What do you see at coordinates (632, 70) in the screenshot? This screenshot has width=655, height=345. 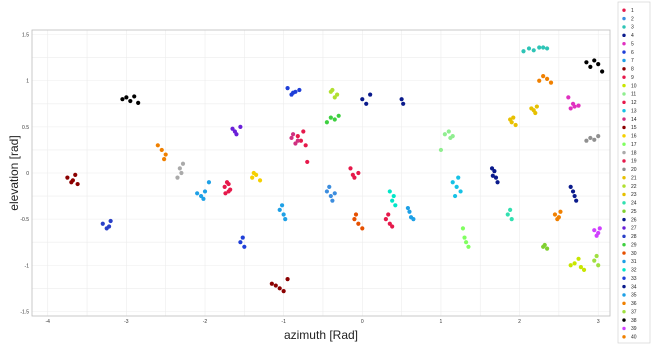 I see `legend-label: 8` at bounding box center [632, 70].